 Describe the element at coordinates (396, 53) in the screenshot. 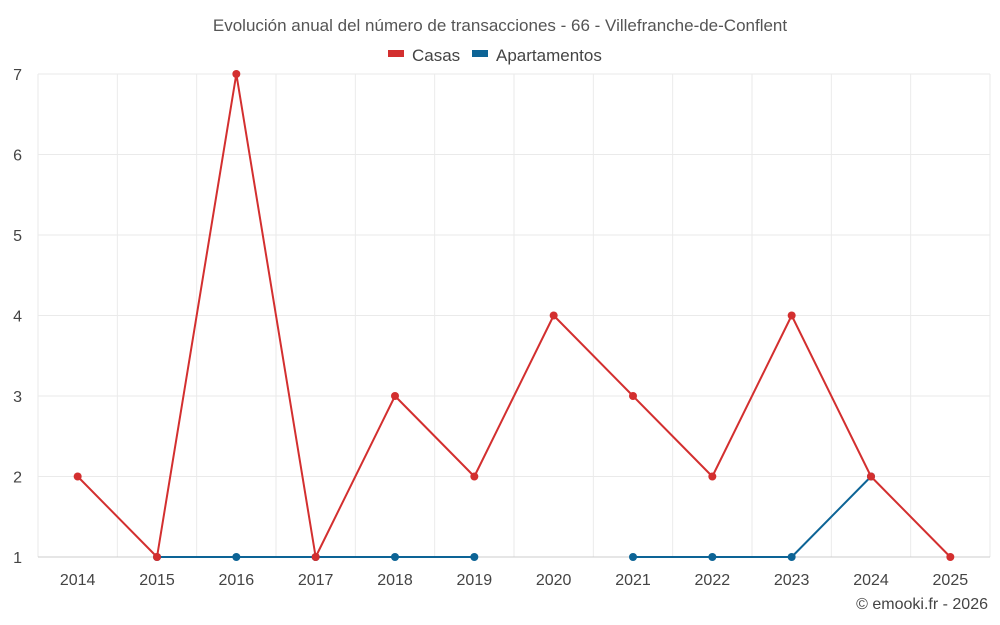

I see `legend-swatch-casas` at that location.